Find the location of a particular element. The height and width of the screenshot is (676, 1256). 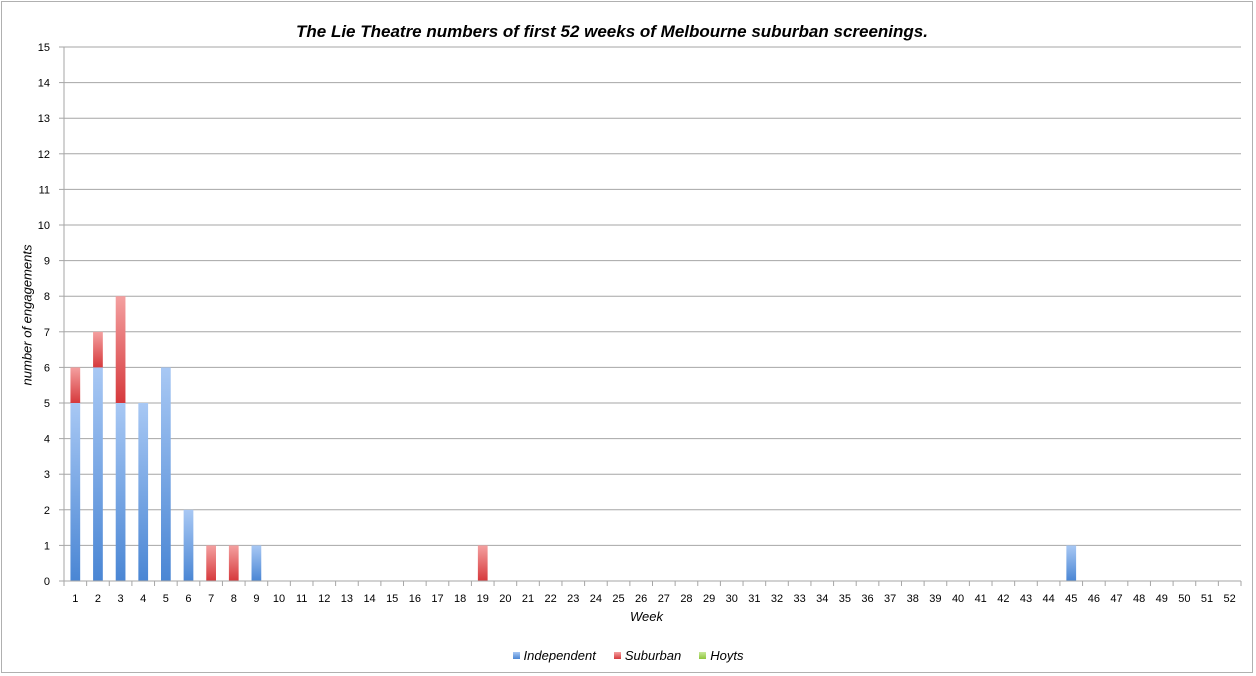

x-tick-label: 32 is located at coordinates (777, 599).